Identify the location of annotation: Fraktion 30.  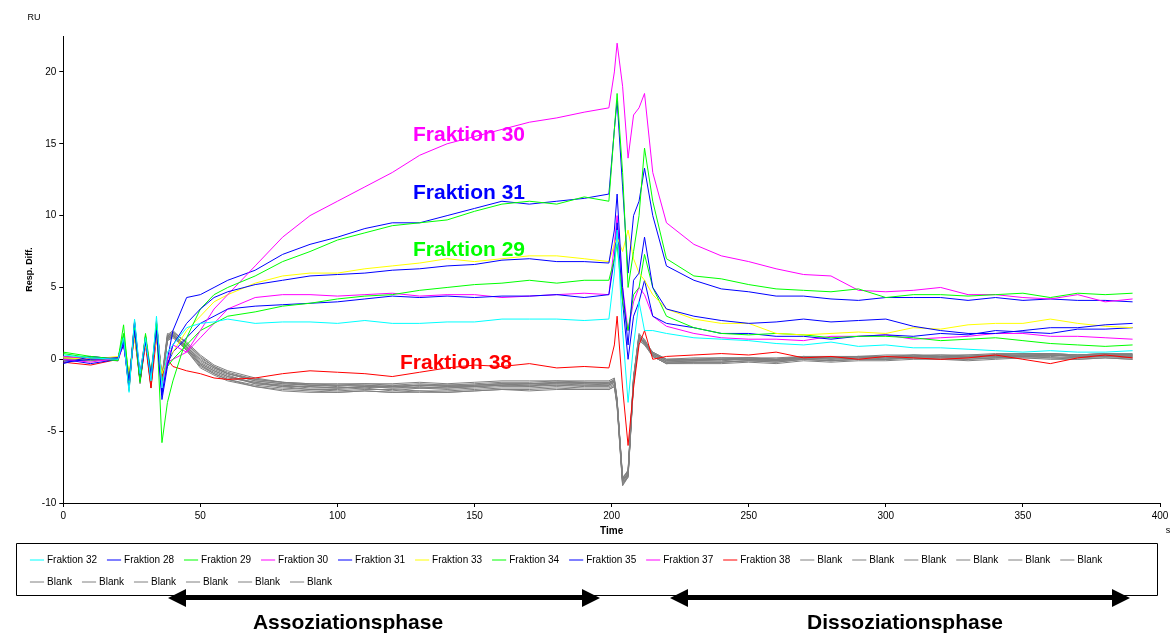
(469, 133).